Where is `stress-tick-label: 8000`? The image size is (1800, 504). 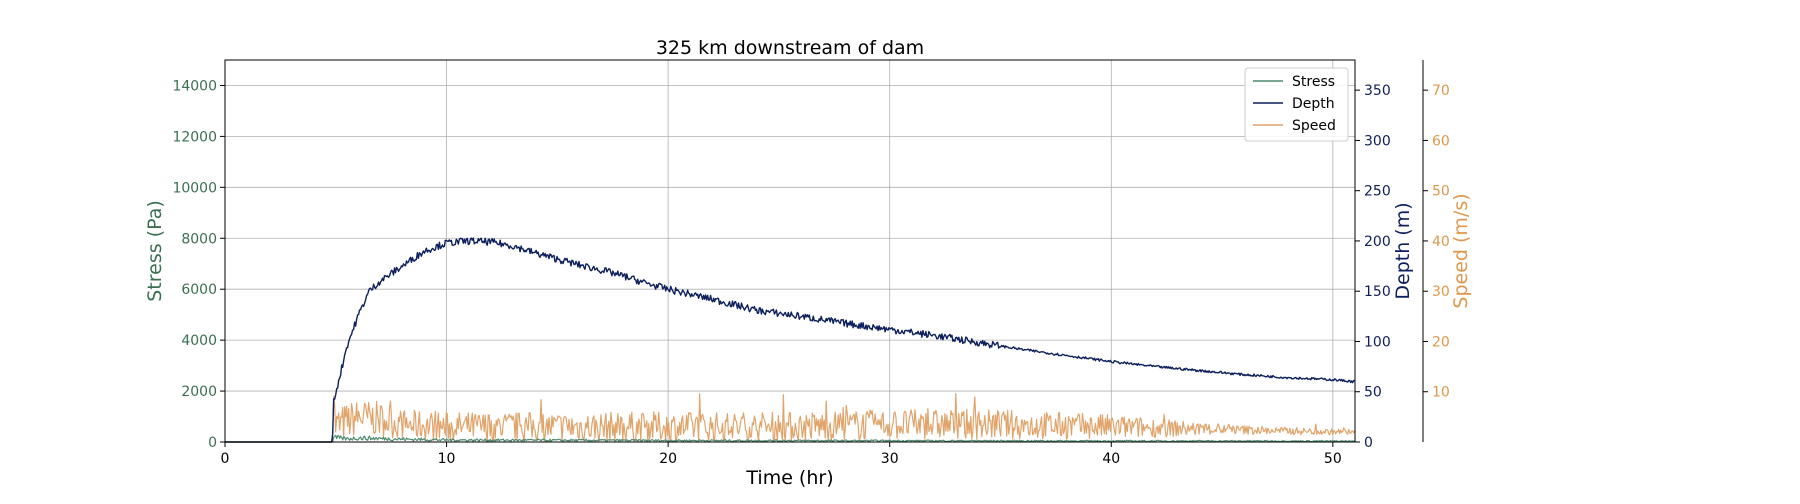
stress-tick-label: 8000 is located at coordinates (199, 239).